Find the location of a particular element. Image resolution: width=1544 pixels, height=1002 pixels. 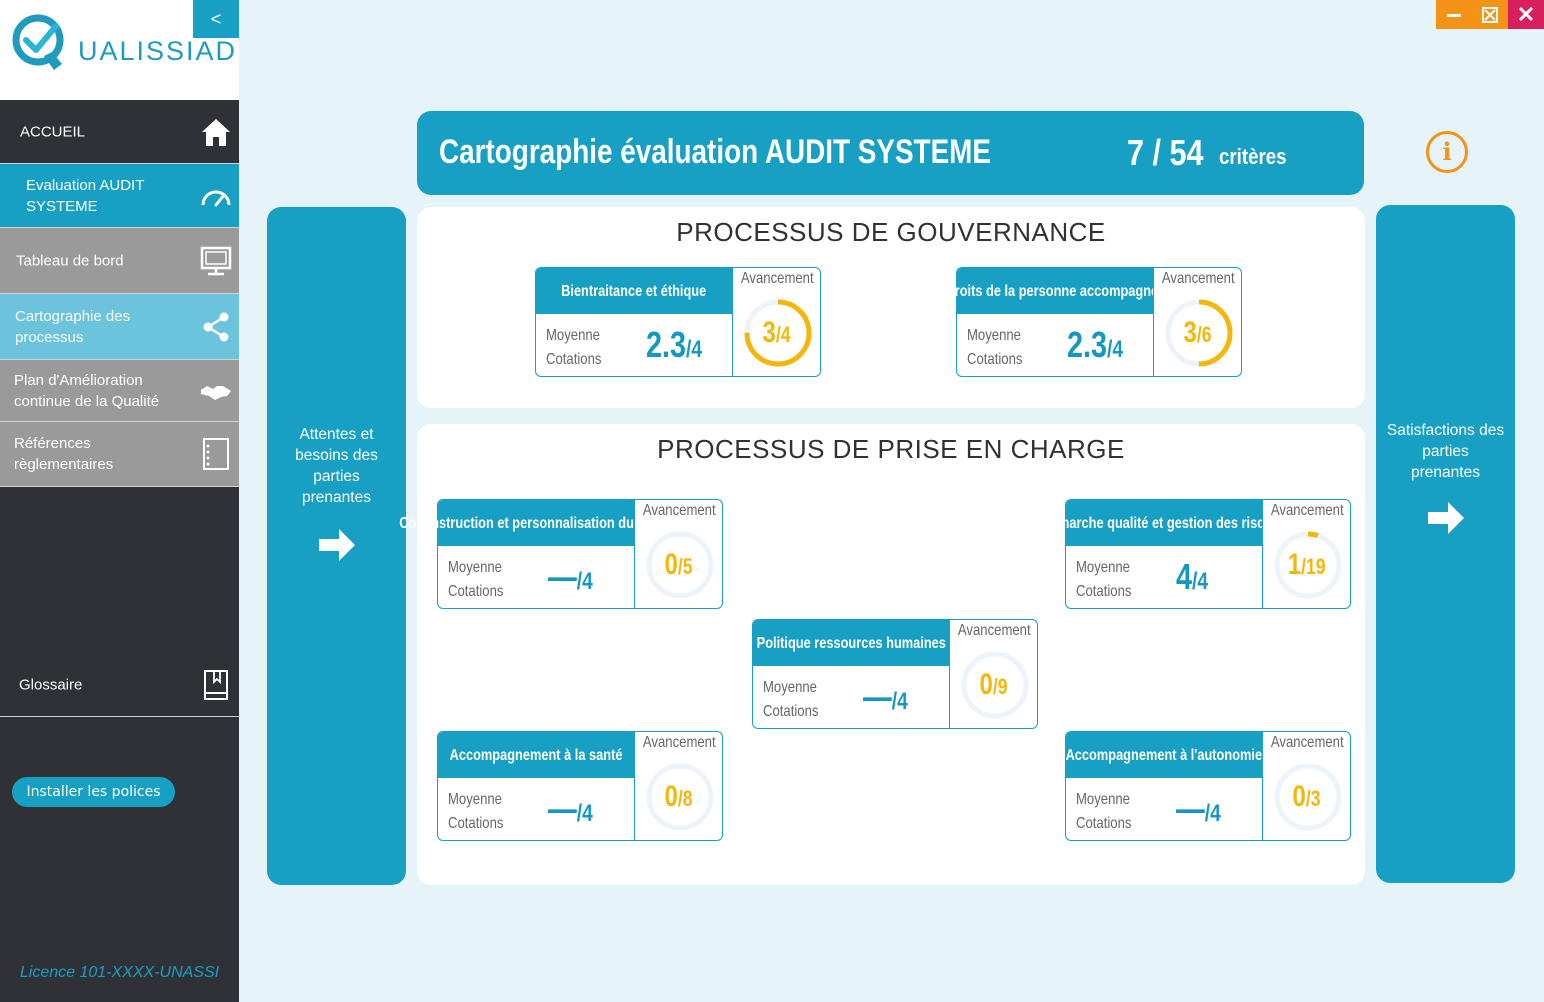

arrow-right-icon is located at coordinates (337, 545).